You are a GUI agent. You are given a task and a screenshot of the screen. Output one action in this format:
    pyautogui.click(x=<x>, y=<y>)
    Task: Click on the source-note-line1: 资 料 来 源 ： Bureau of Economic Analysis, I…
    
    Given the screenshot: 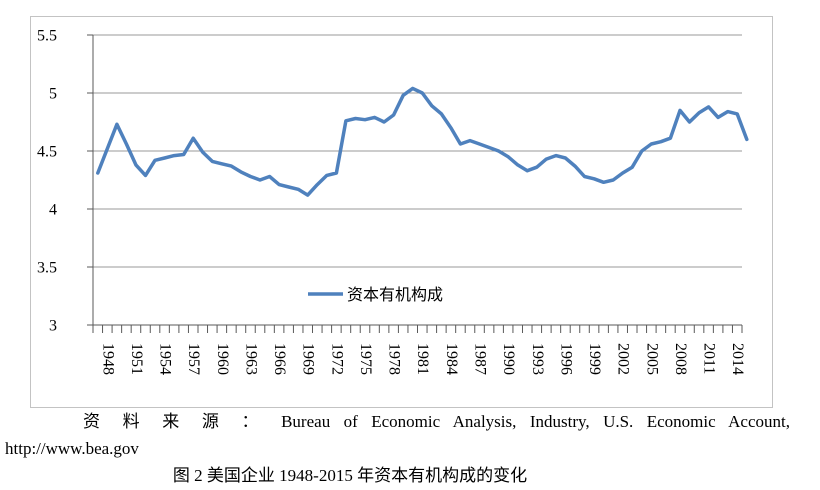 What is the action you would take?
    pyautogui.click(x=436, y=421)
    